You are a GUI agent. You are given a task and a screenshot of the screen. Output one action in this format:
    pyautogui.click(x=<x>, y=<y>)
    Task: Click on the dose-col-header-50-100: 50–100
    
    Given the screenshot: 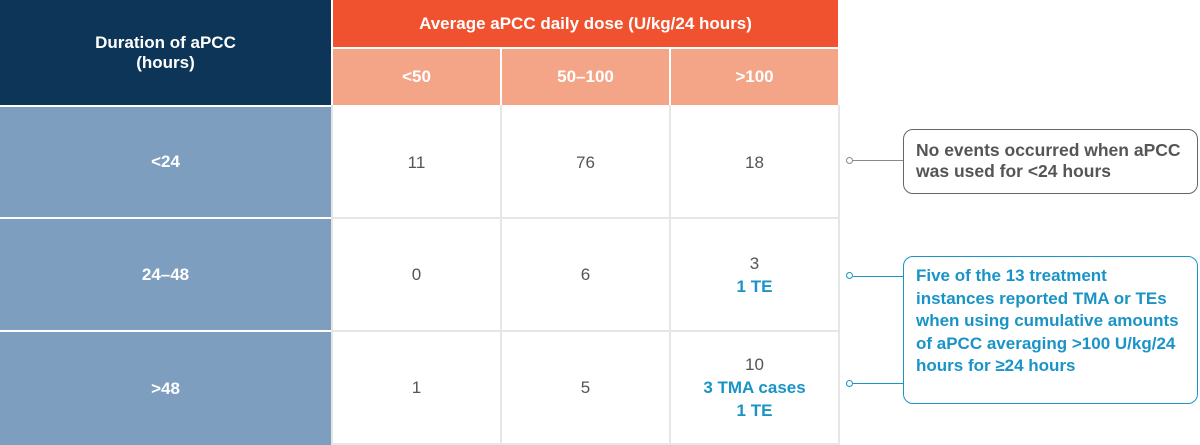 What is the action you would take?
    pyautogui.click(x=585, y=77)
    